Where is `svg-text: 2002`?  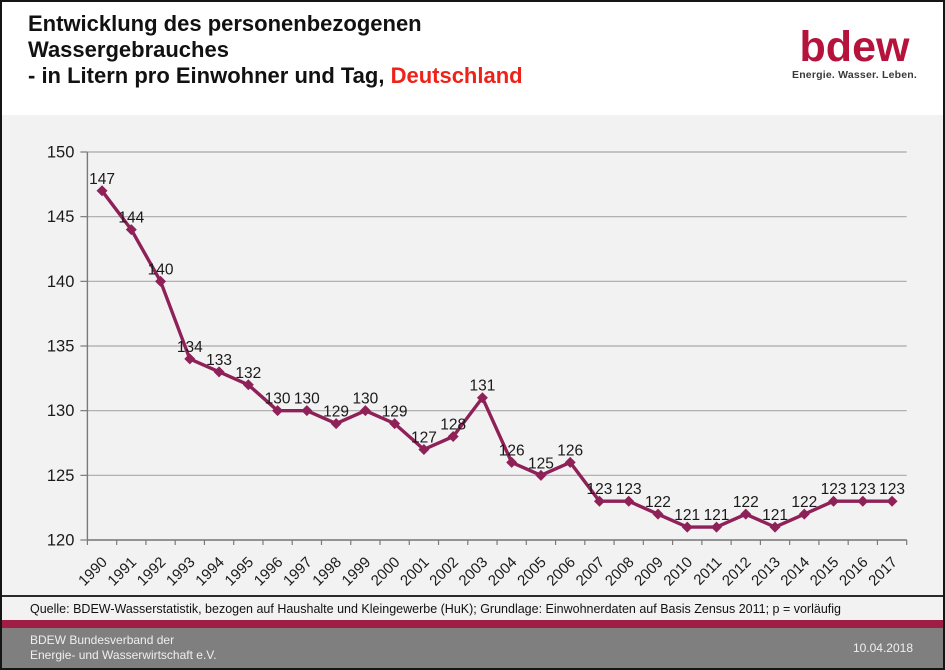 svg-text: 2002 is located at coordinates (444, 572).